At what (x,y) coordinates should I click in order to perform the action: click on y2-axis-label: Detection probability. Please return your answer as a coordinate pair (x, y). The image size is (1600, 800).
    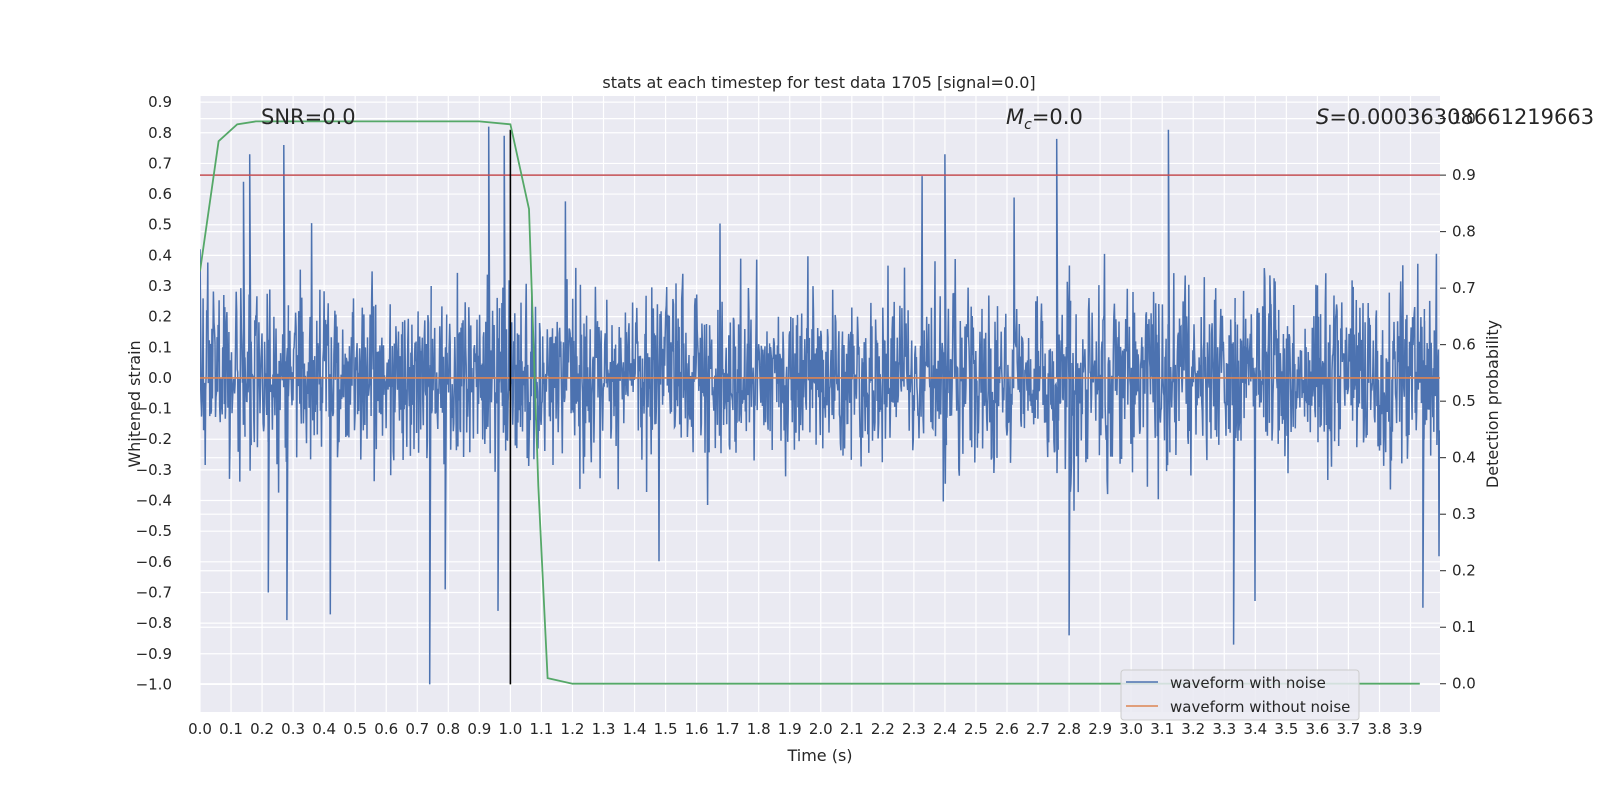
    Looking at the image, I should click on (1492, 404).